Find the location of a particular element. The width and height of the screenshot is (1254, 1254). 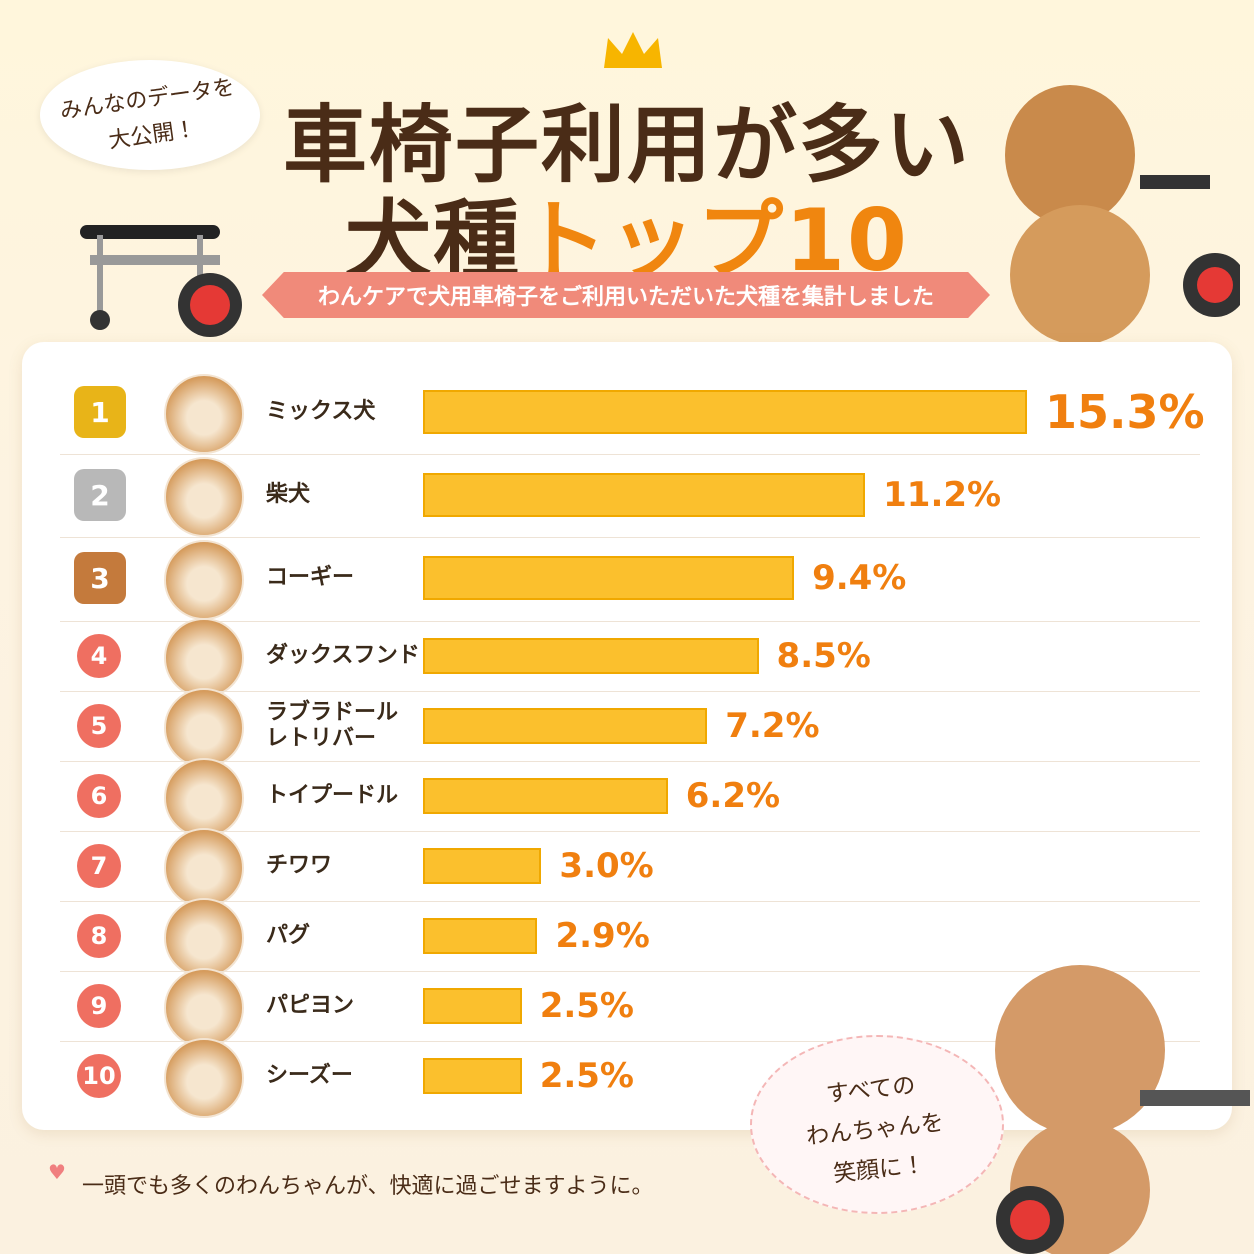

category-label: トイプードル is located at coordinates (332, 795).